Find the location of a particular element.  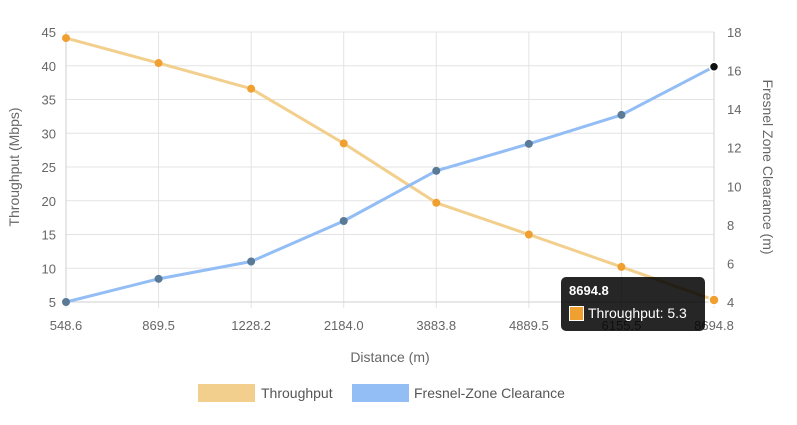

y-left-tick-label: 20 is located at coordinates (49, 201).